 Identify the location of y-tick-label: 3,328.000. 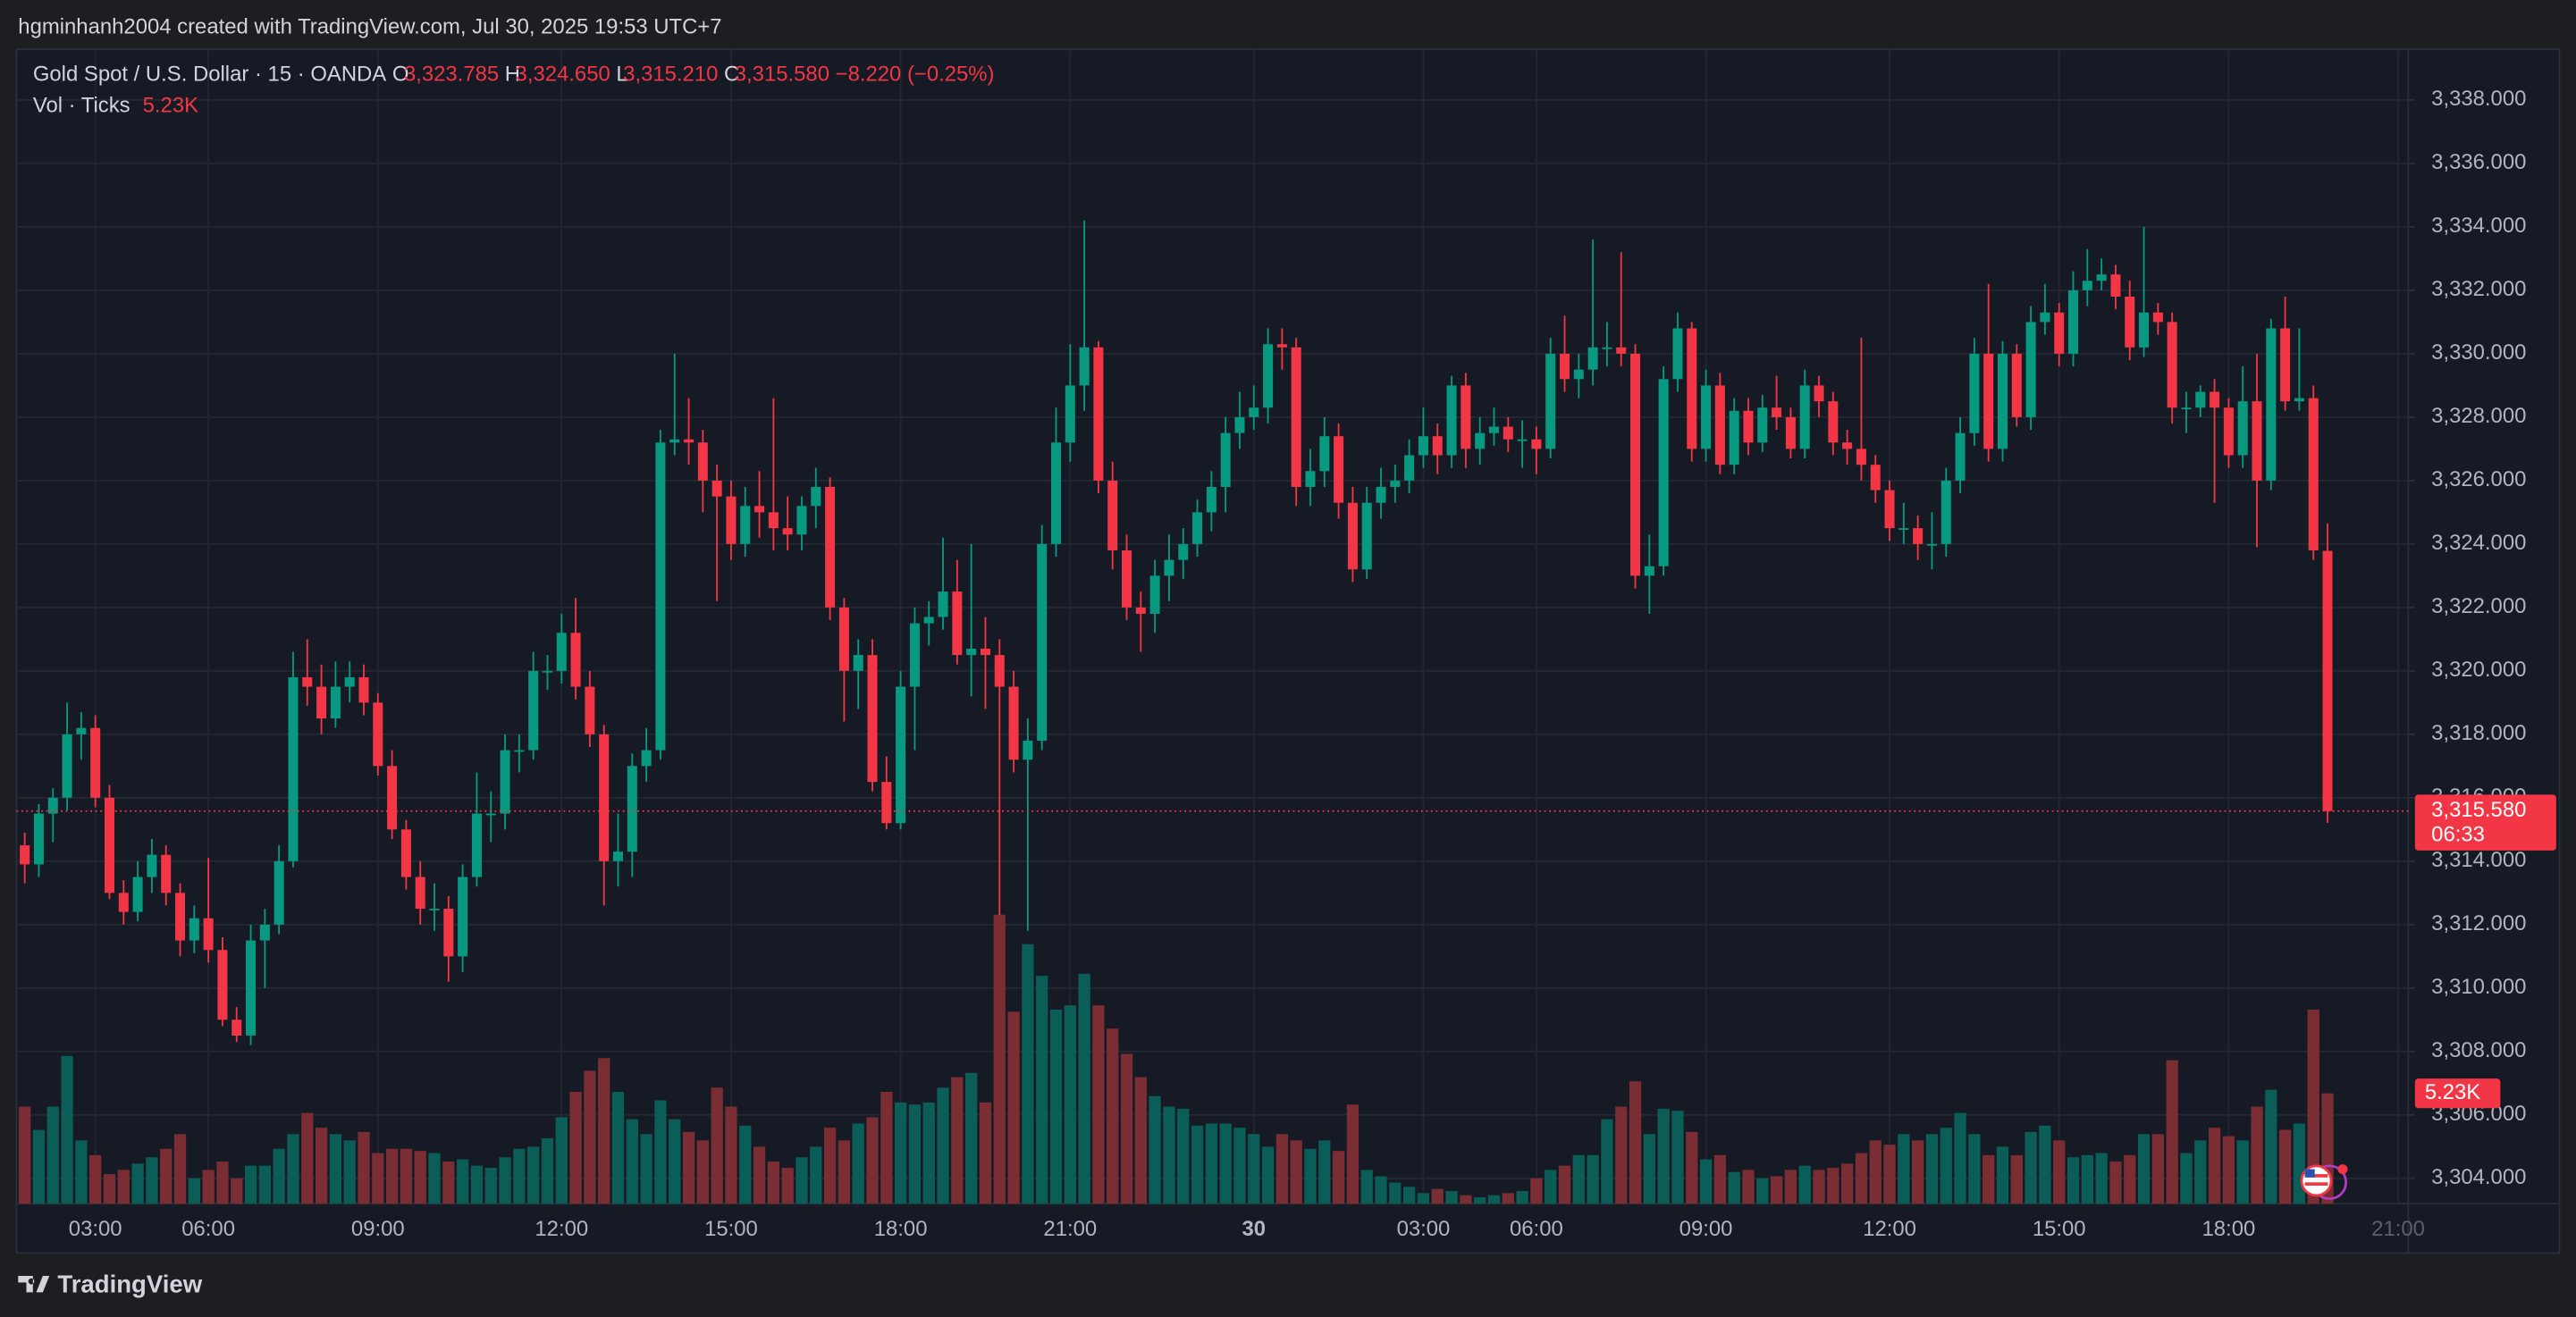
(2479, 416).